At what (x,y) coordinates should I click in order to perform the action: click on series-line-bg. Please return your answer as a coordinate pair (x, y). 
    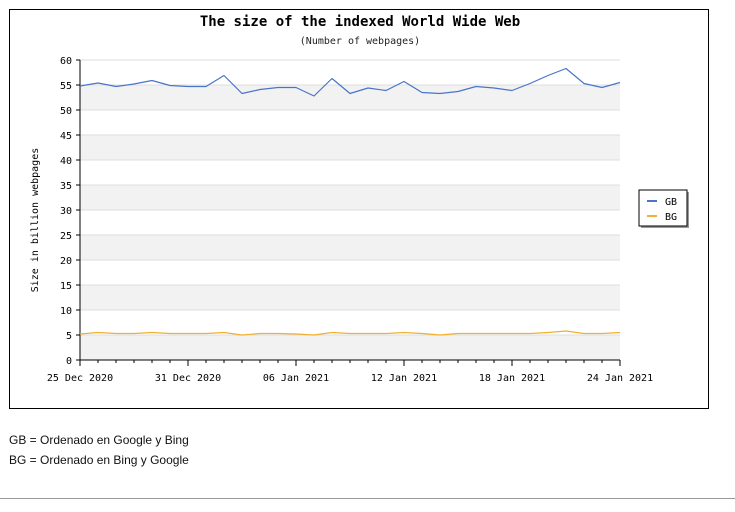
    Looking at the image, I should click on (350, 333).